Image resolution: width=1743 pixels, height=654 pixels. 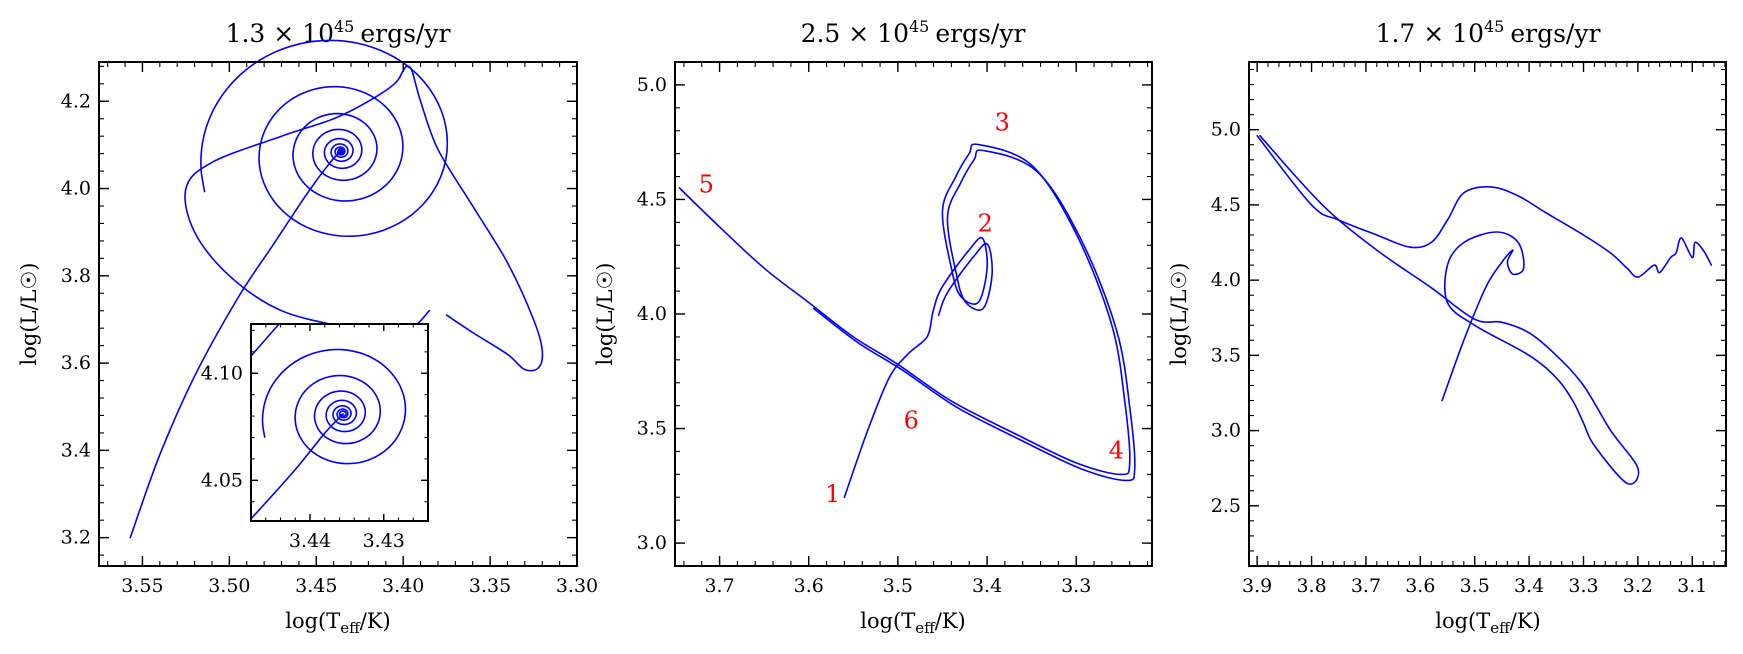 What do you see at coordinates (1226, 431) in the screenshot?
I see `panel-3-ytick-label: 3.0` at bounding box center [1226, 431].